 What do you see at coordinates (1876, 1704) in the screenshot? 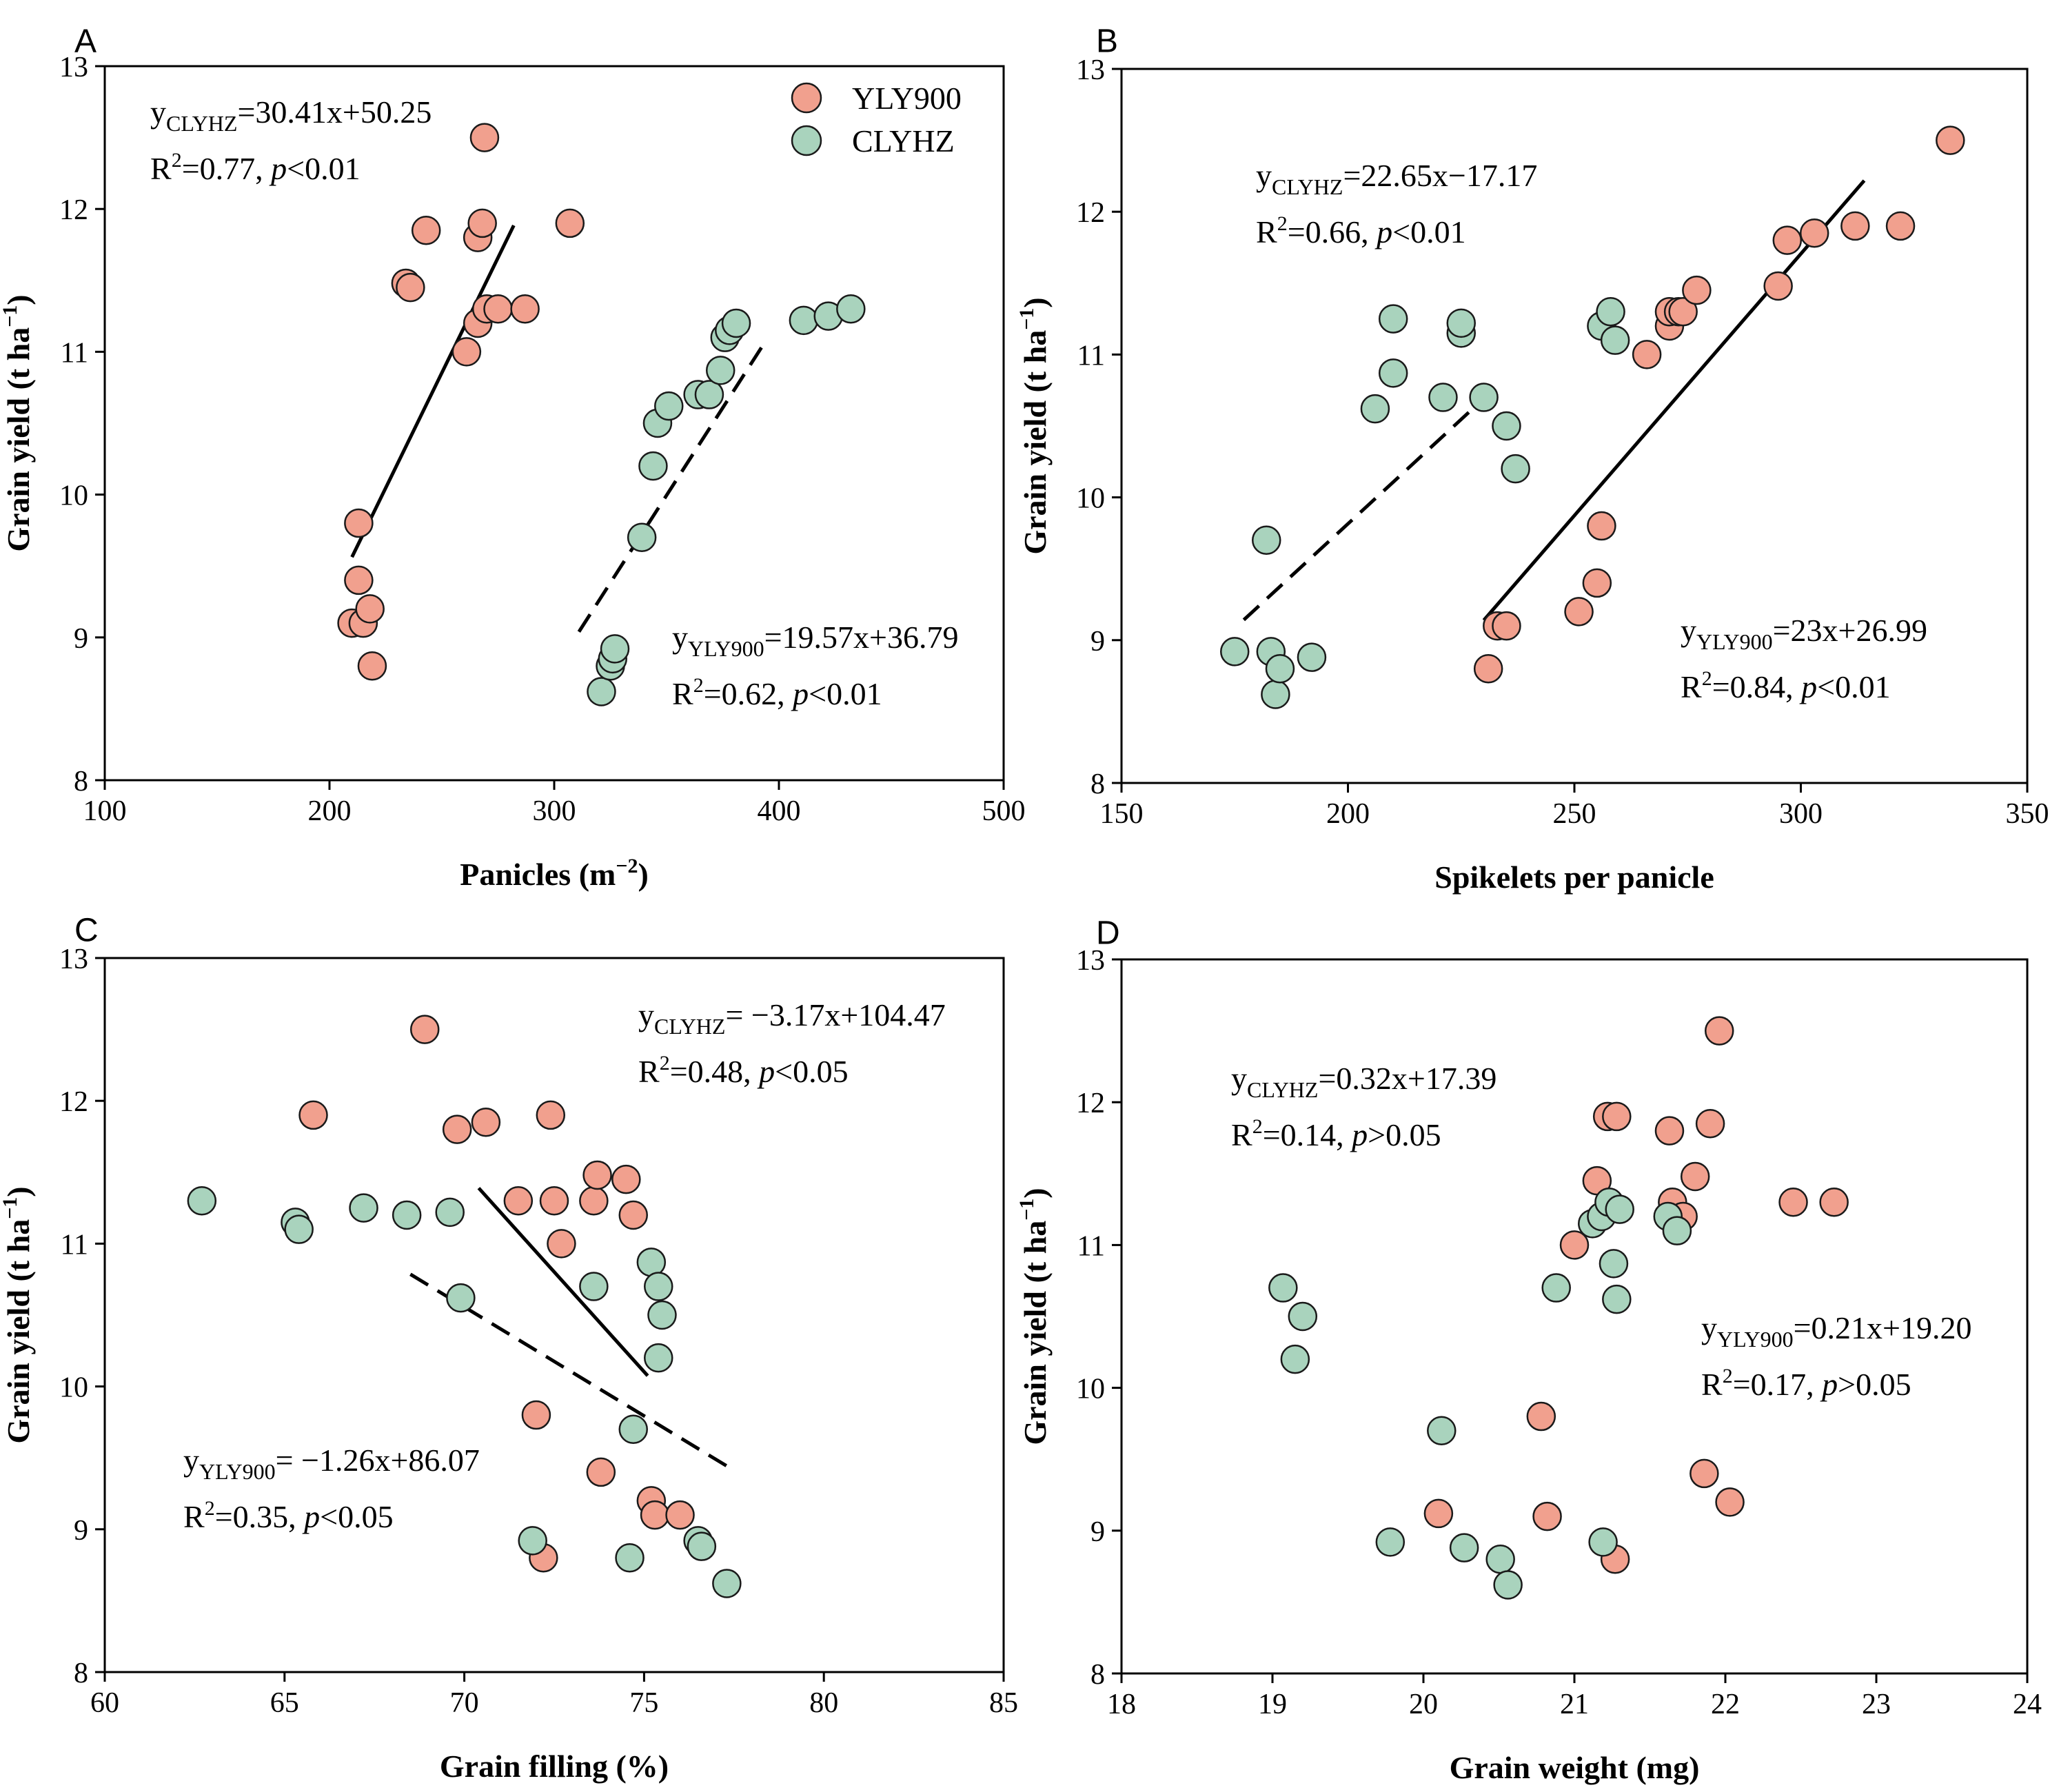
I see `x-tick-label: 23` at bounding box center [1876, 1704].